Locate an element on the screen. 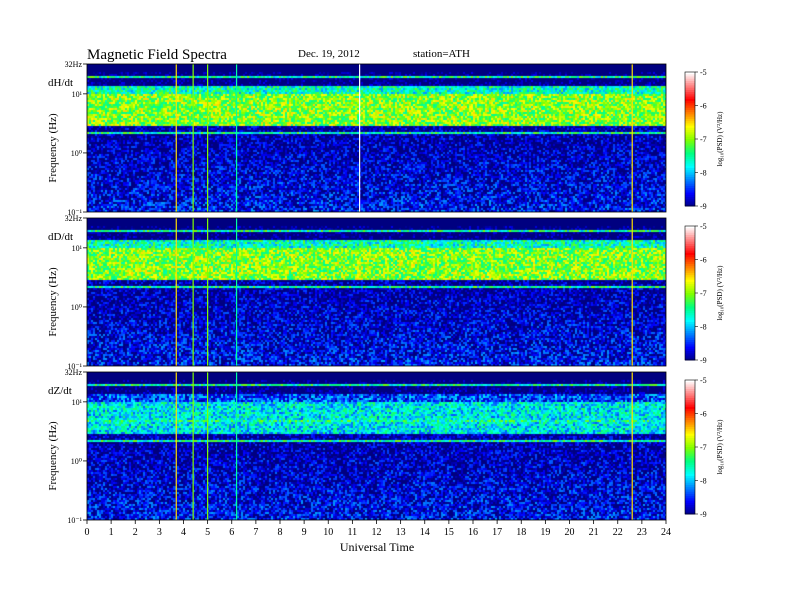  colorbar-tick-label: -7 is located at coordinates (703, 447).